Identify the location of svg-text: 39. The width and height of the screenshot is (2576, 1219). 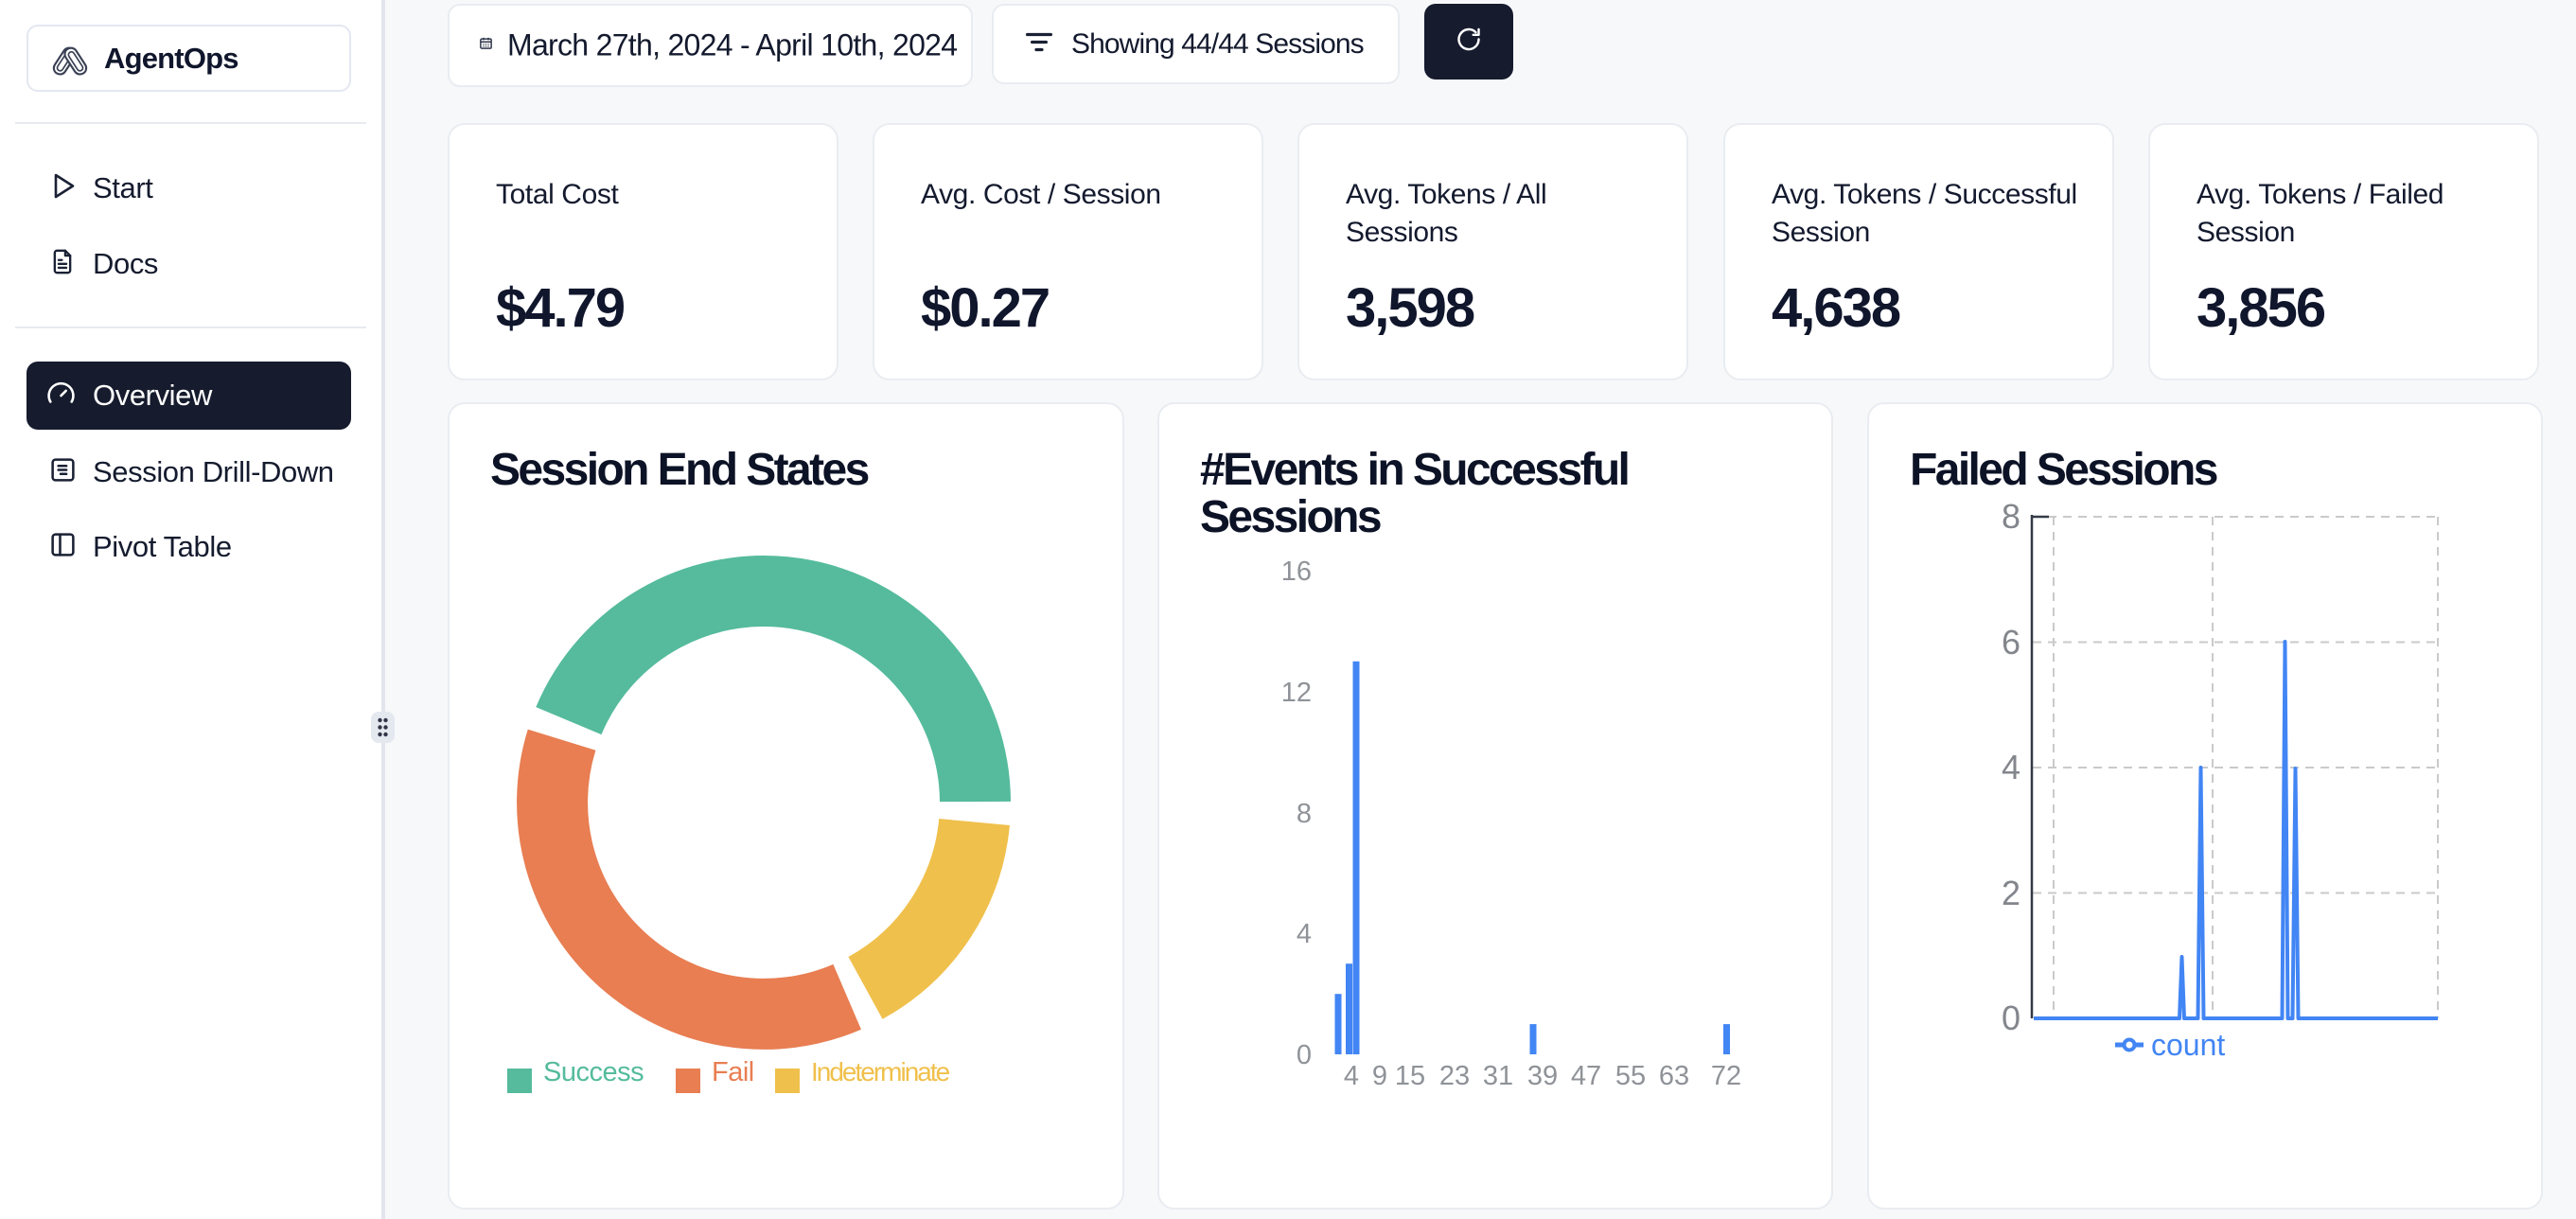
(1542, 1076).